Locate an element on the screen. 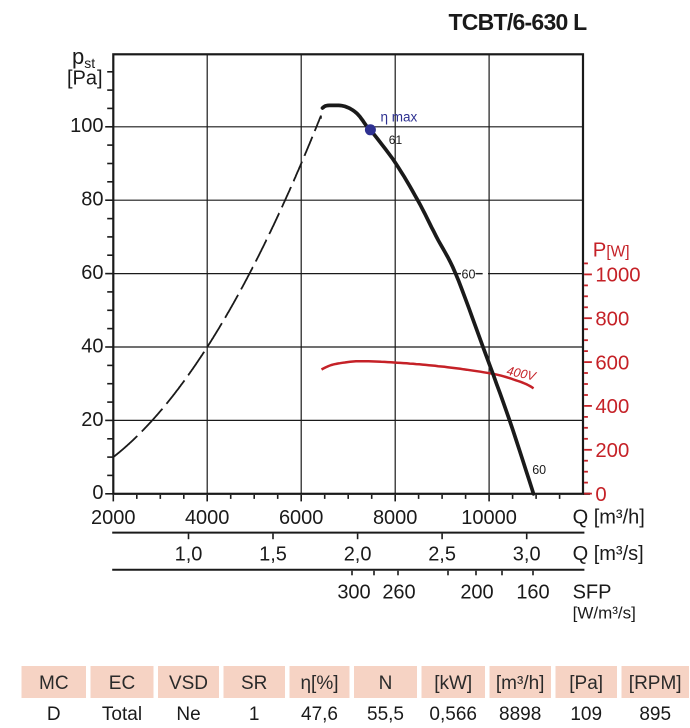 Image resolution: width=690 pixels, height=728 pixels. svg-text: 40 is located at coordinates (92, 346).